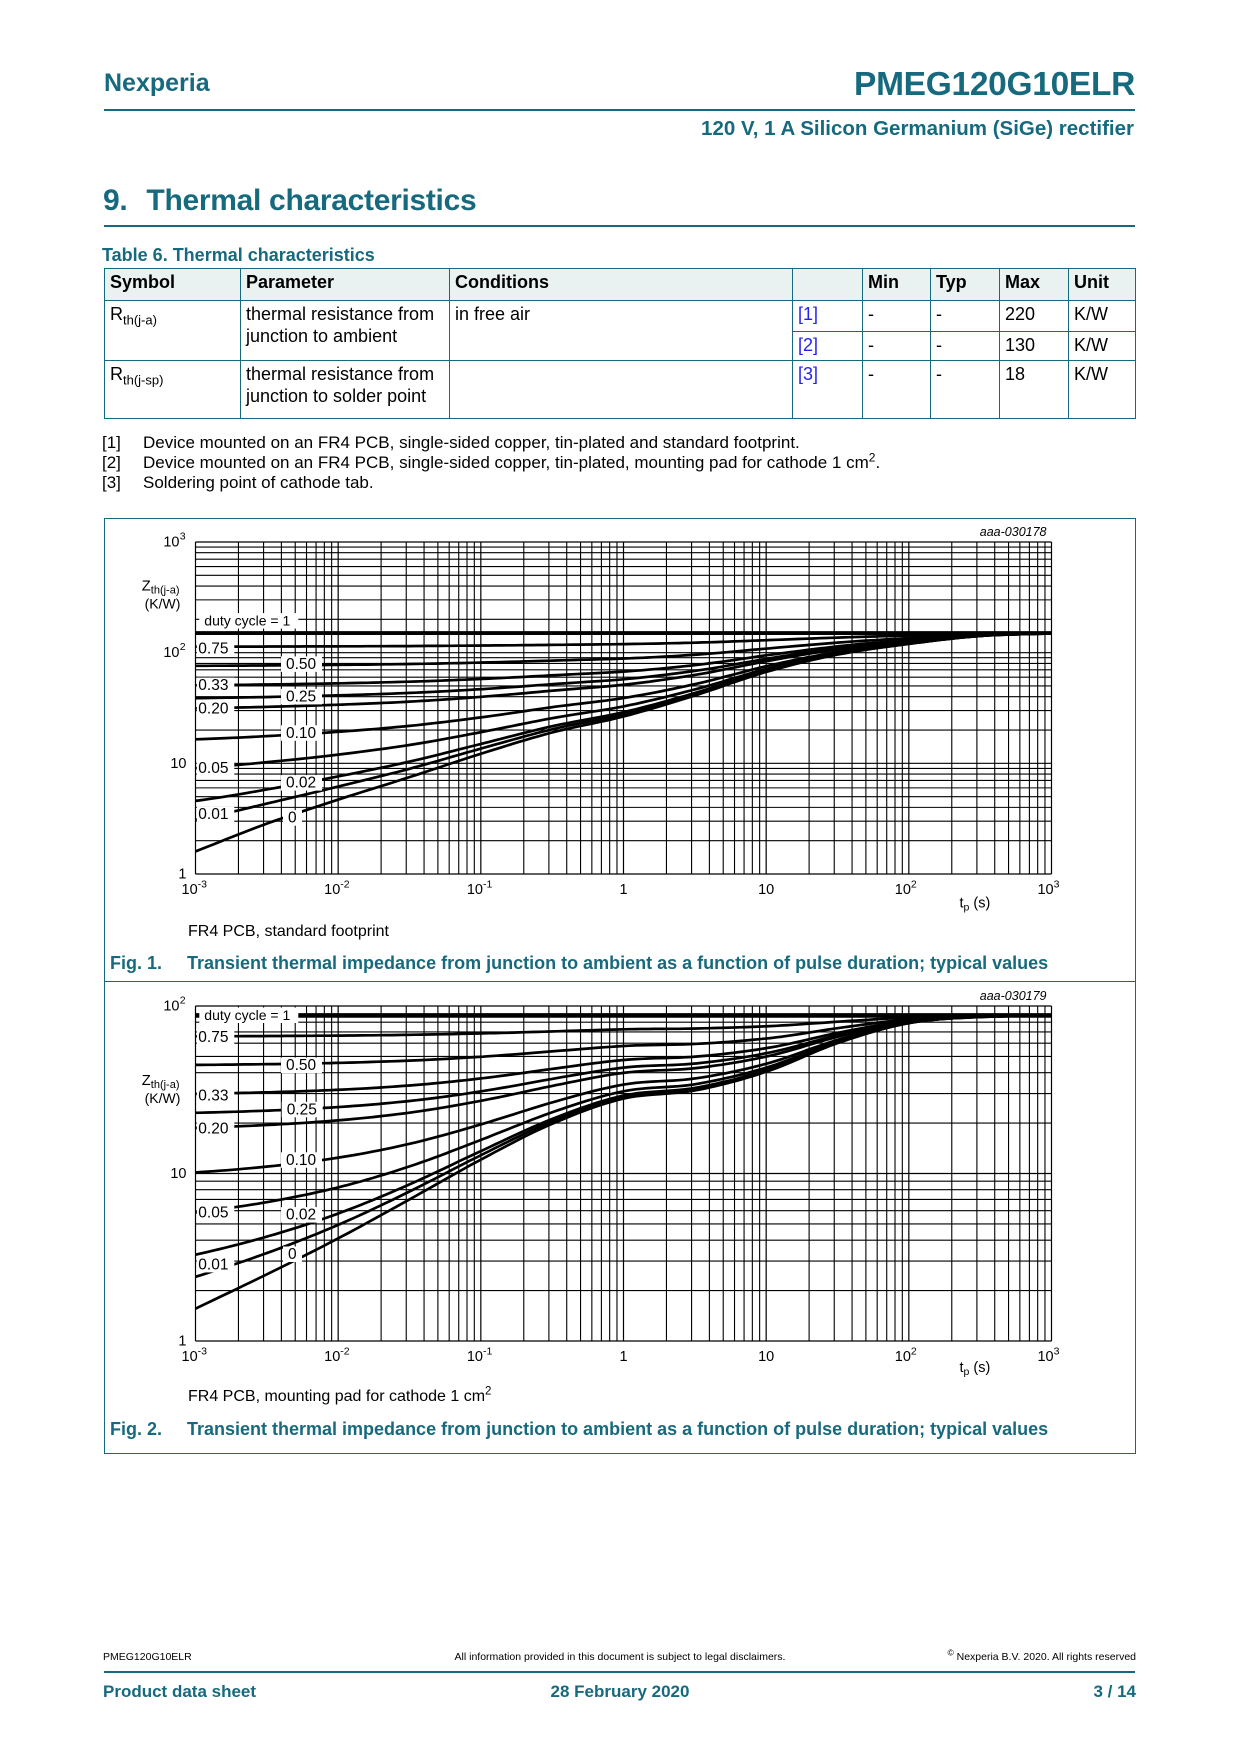 Image resolution: width=1240 pixels, height=1754 pixels. Describe the element at coordinates (1012, 996) in the screenshot. I see `svg-text: aaa-030179` at that location.